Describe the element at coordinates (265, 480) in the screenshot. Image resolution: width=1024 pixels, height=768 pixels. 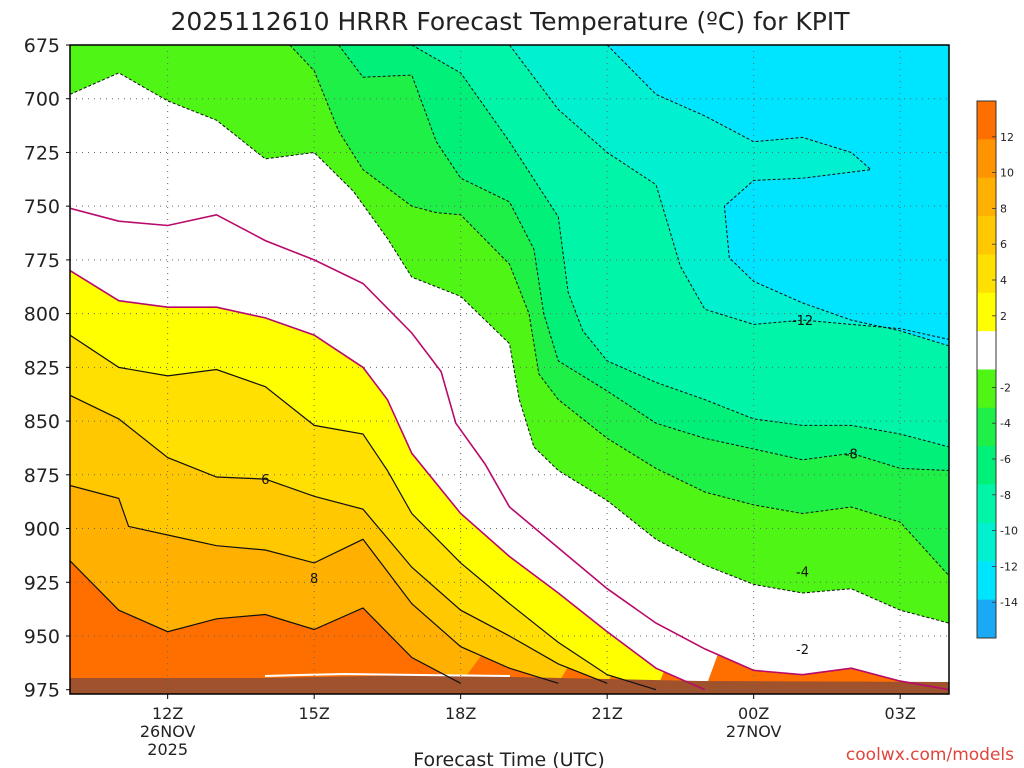
I see `contour-label: 6` at that location.